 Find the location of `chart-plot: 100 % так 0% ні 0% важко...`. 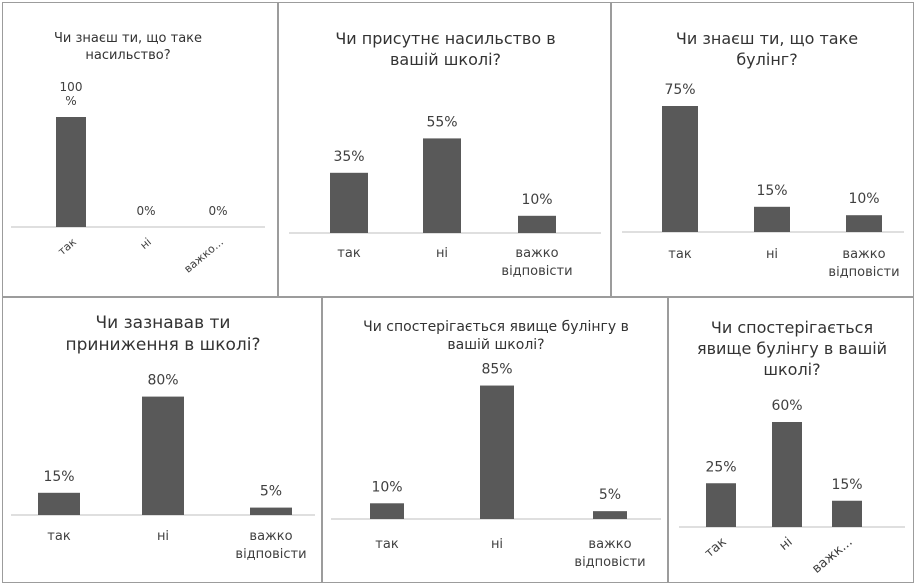

chart-plot: 100 % так 0% ні 0% важко... is located at coordinates (138, 178).